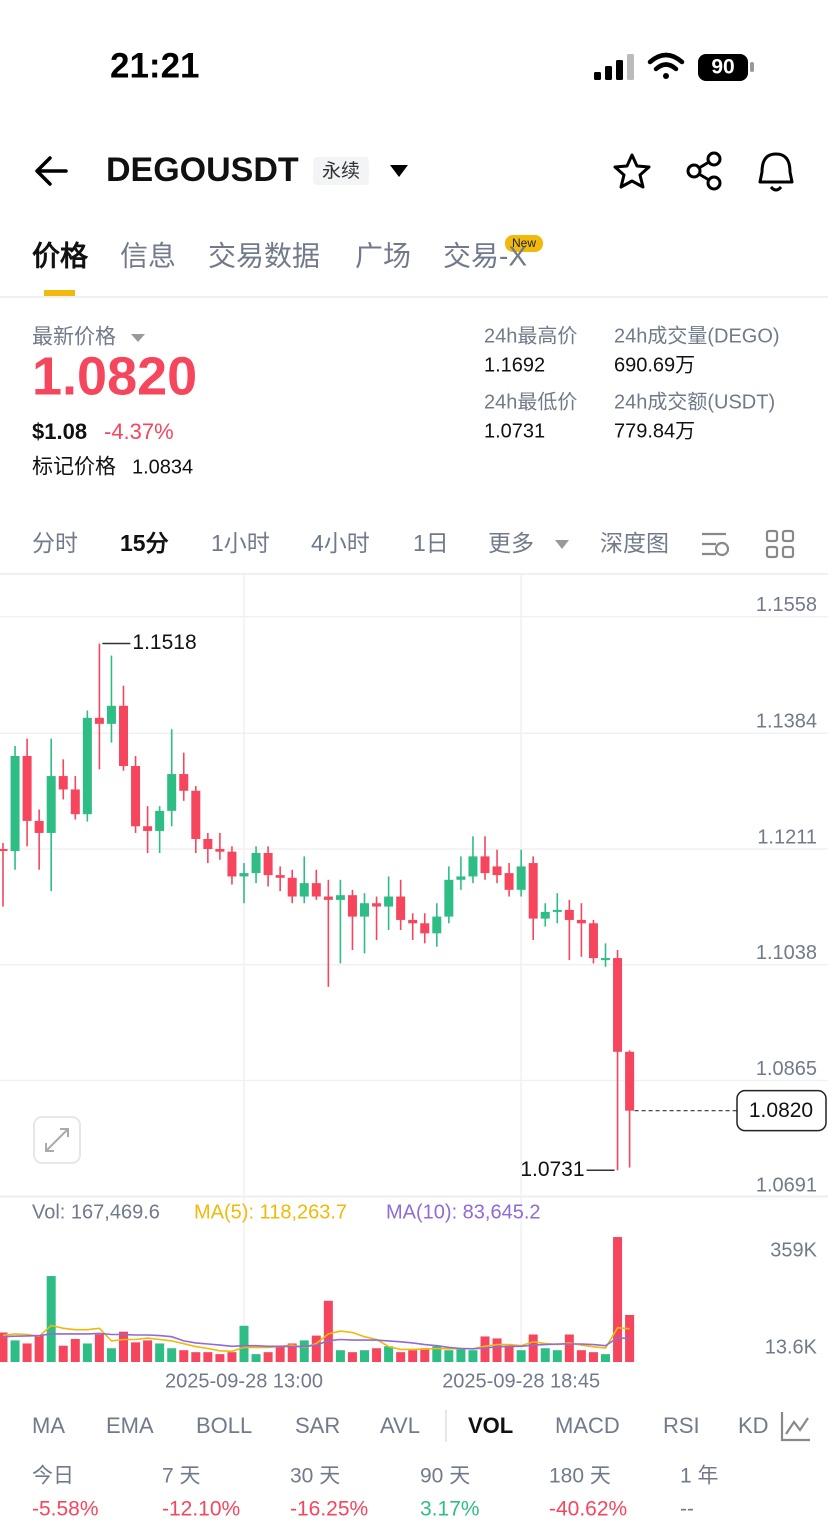  What do you see at coordinates (144, 543) in the screenshot?
I see `interval-tab: 15分` at bounding box center [144, 543].